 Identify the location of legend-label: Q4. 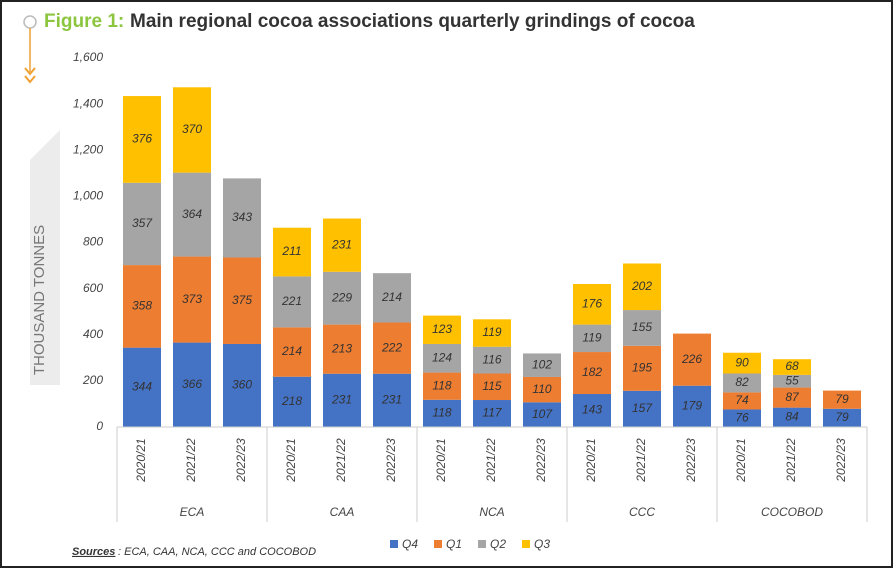
(410, 544).